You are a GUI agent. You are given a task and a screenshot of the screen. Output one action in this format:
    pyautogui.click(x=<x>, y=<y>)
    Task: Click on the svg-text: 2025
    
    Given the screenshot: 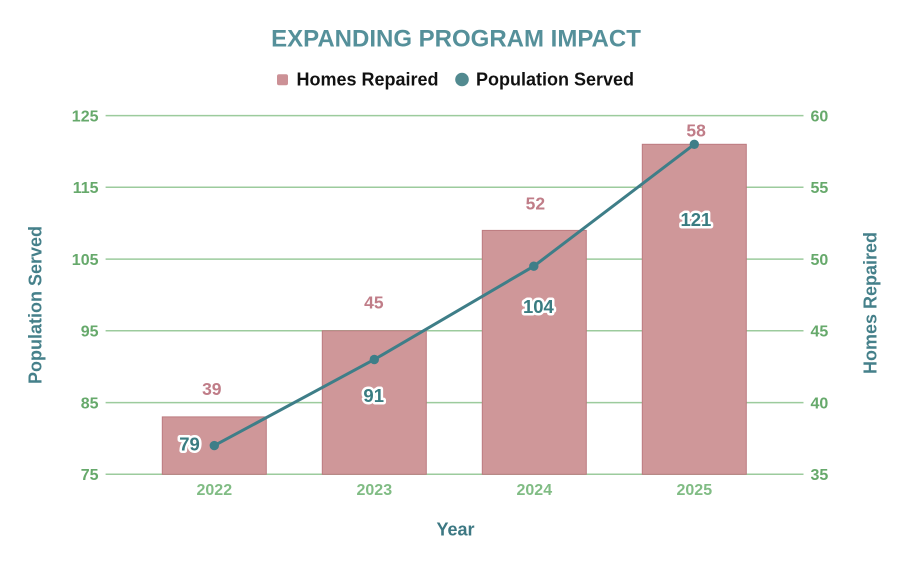 What is the action you would take?
    pyautogui.click(x=695, y=490)
    